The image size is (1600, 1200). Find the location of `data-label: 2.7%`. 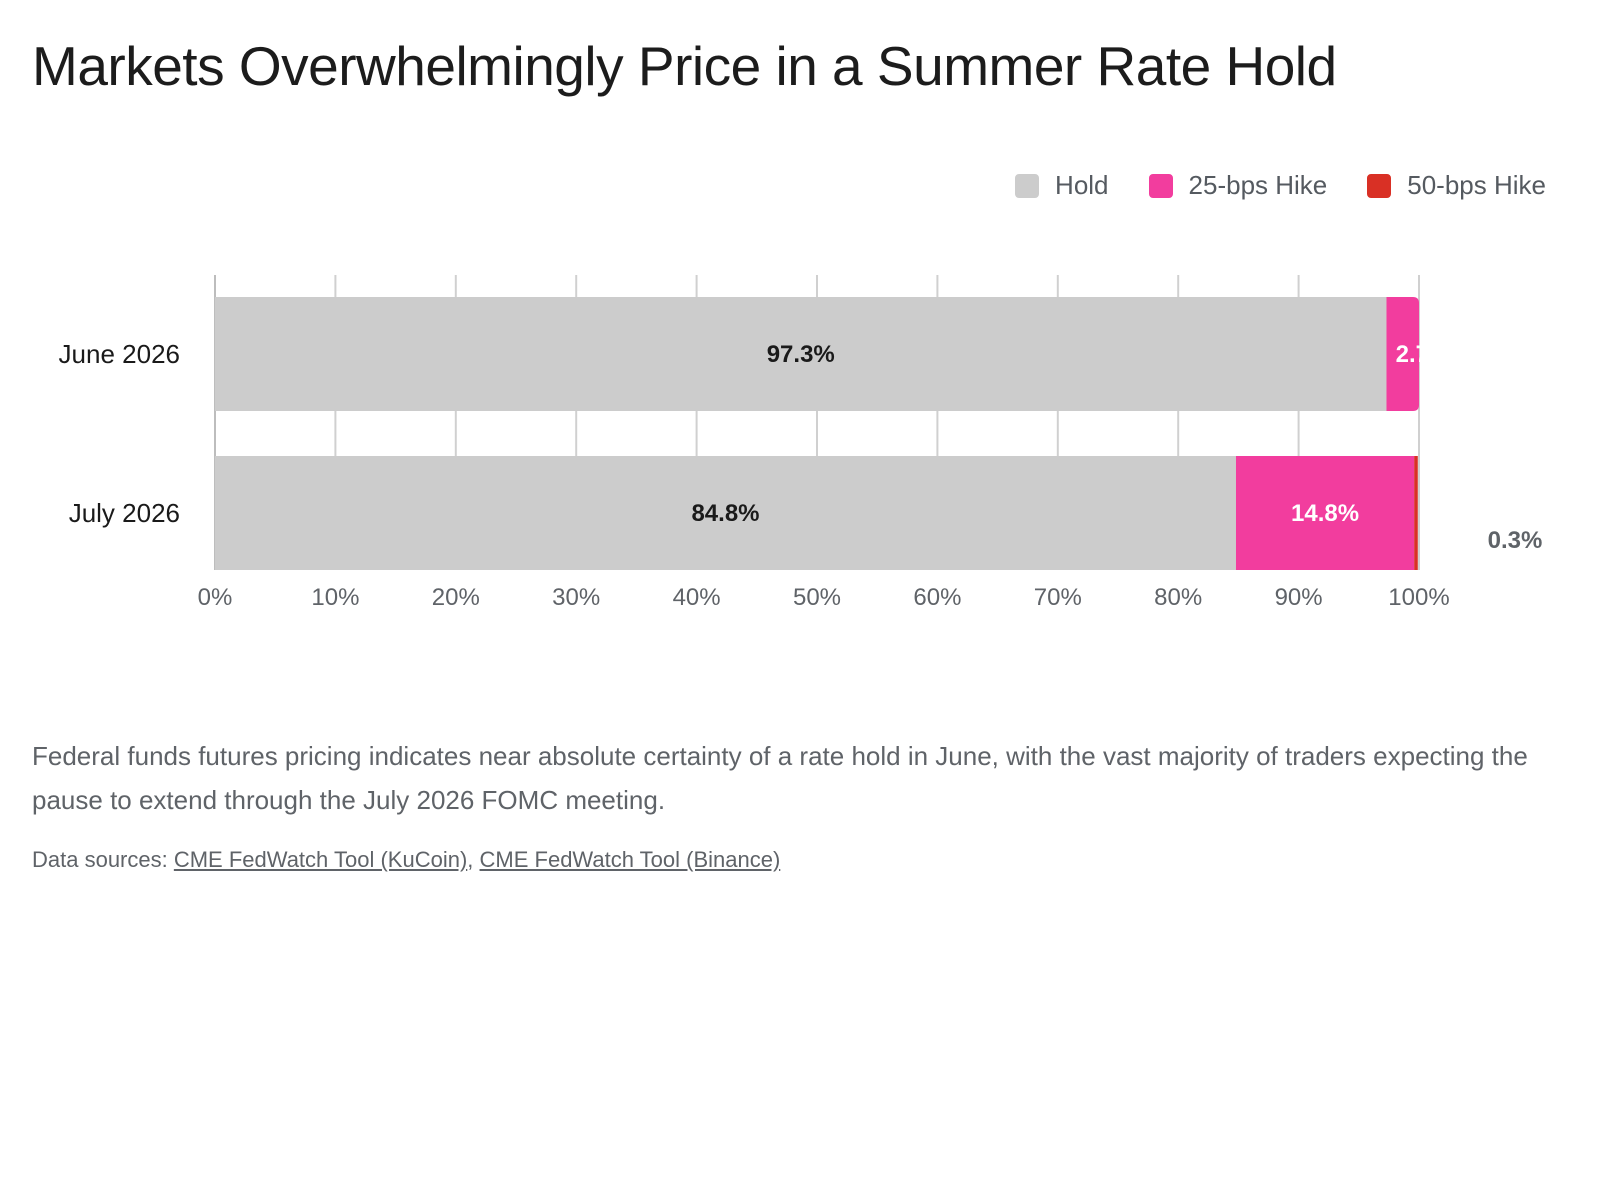

data-label: 2.7% is located at coordinates (1423, 354).